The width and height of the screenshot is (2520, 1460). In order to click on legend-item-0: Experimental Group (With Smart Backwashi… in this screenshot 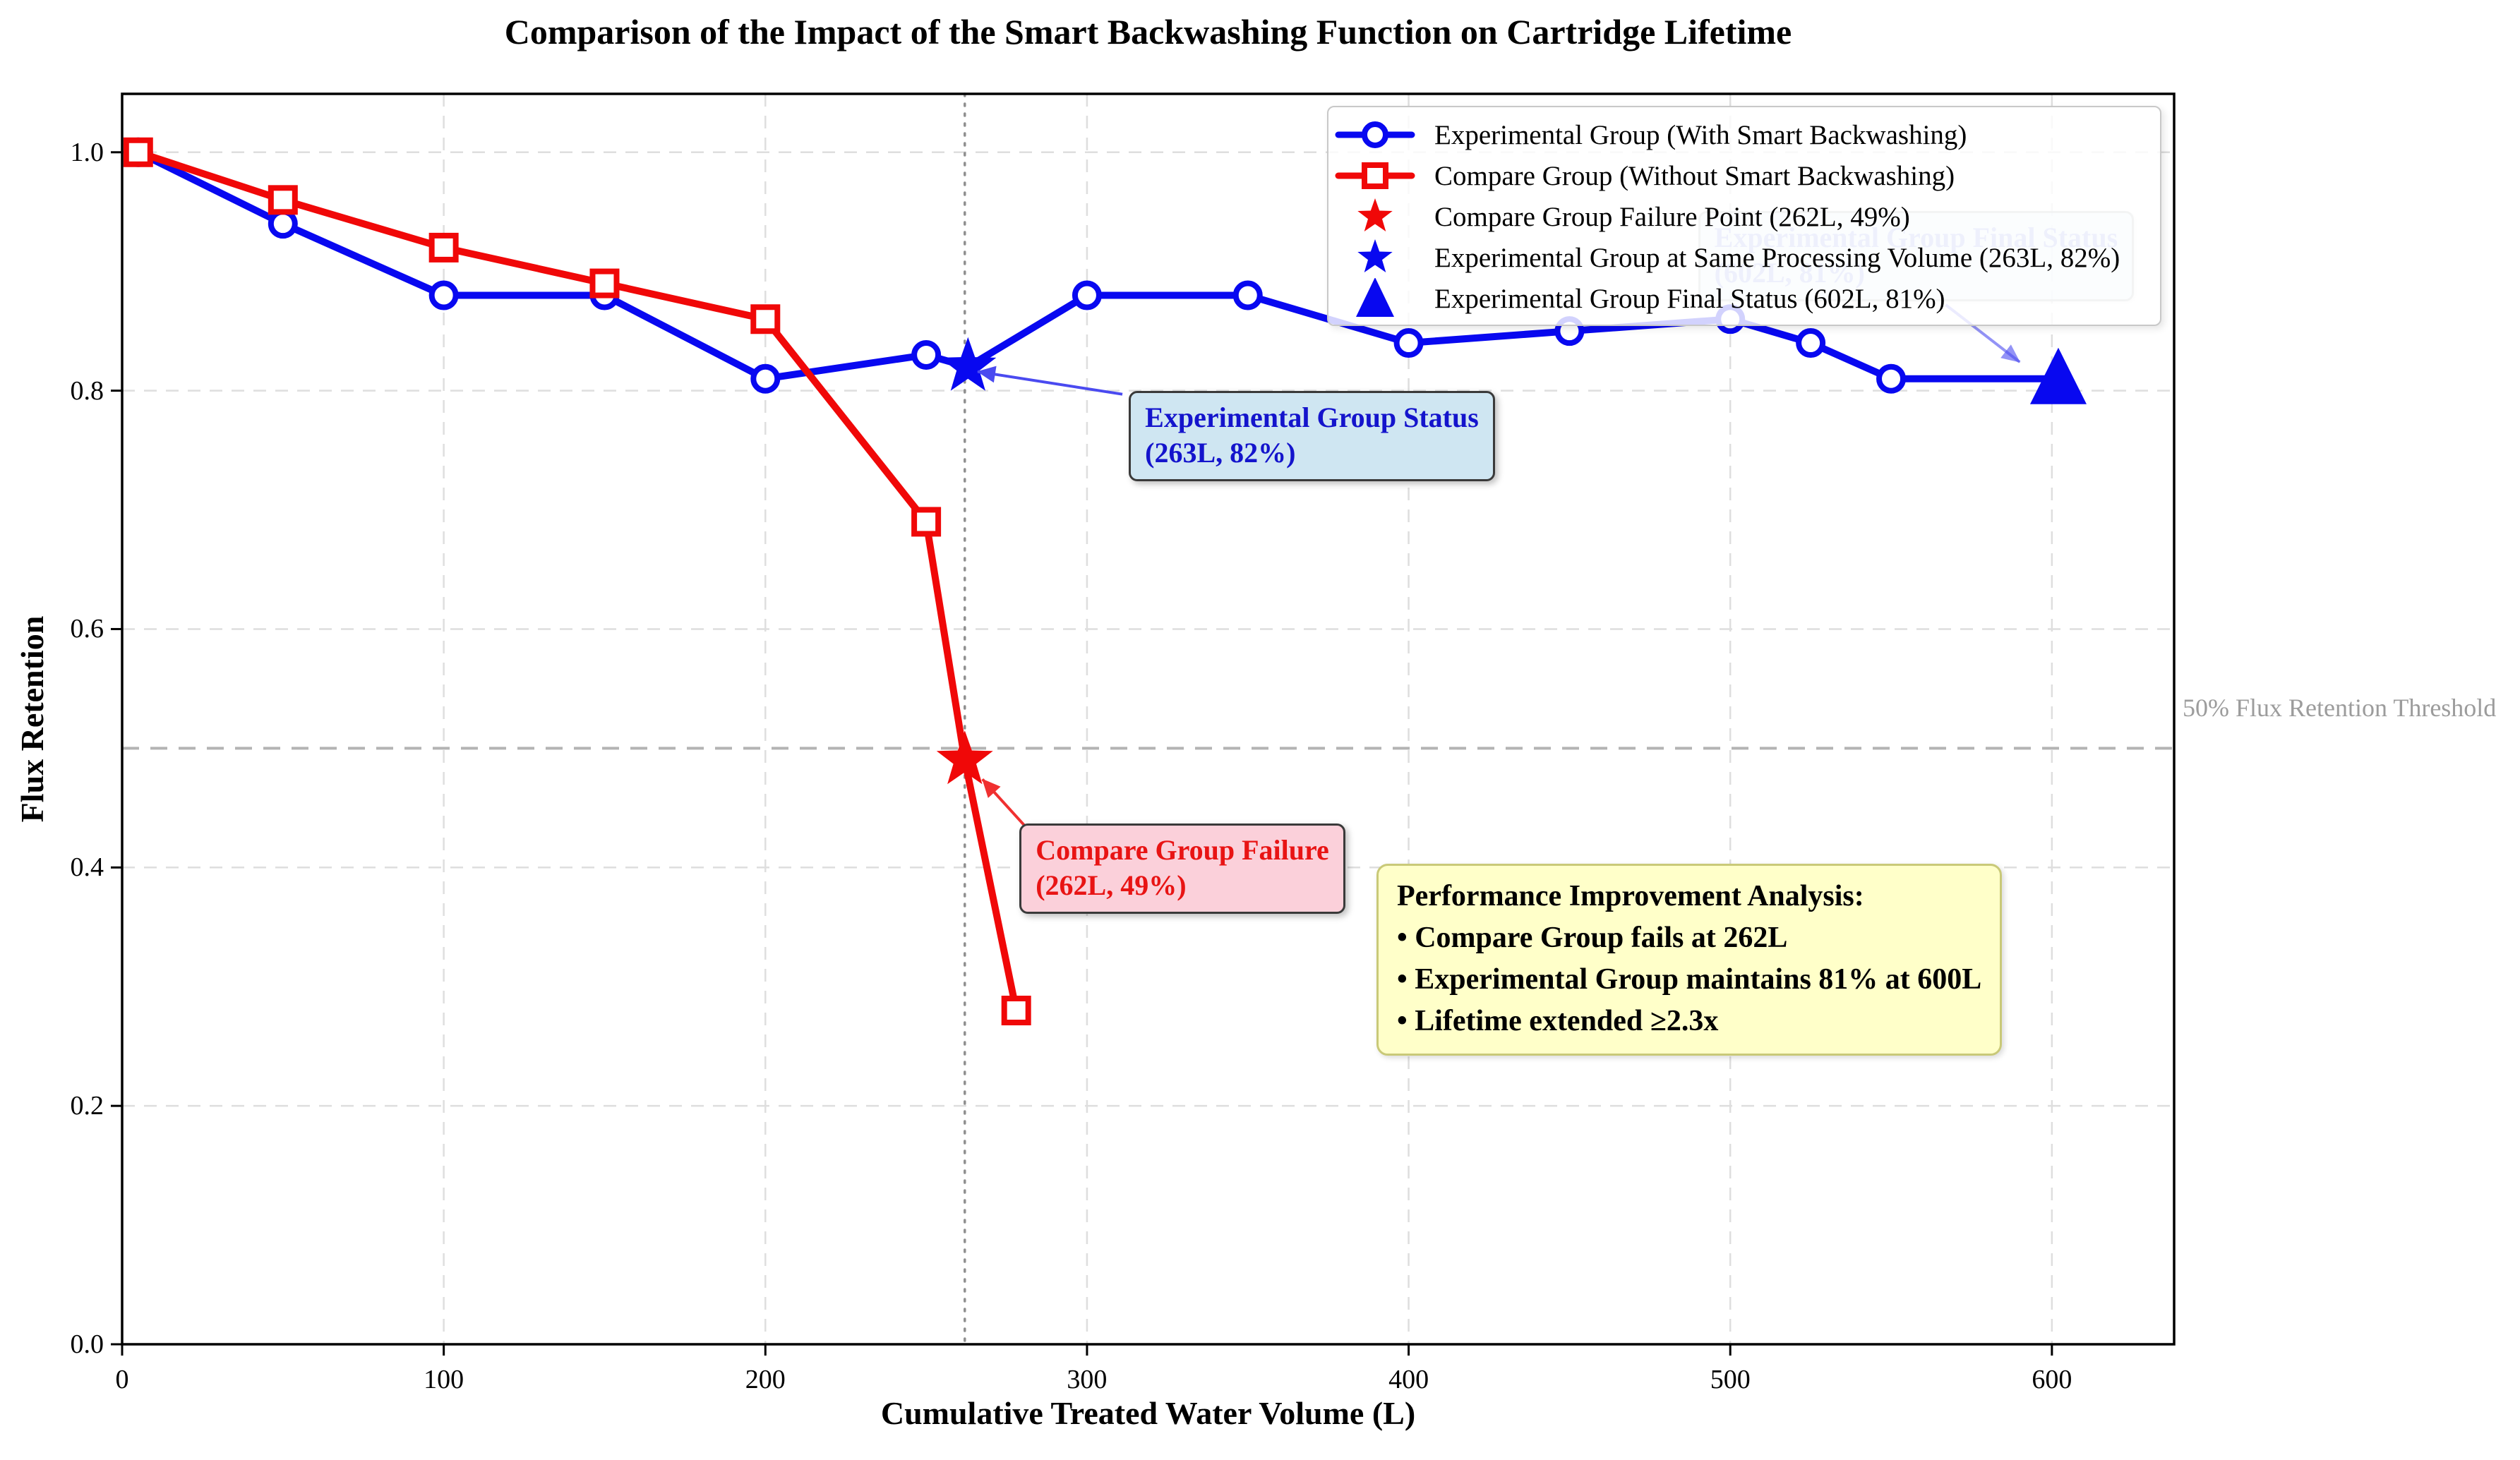, I will do `click(1744, 135)`.